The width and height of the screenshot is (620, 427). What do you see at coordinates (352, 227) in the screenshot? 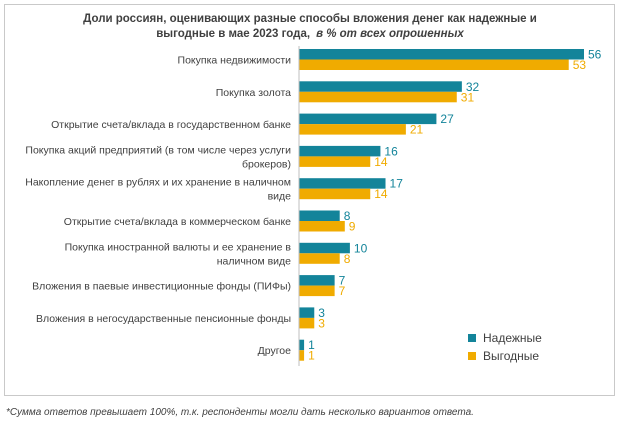
I see `data-label-profitable: 9` at bounding box center [352, 227].